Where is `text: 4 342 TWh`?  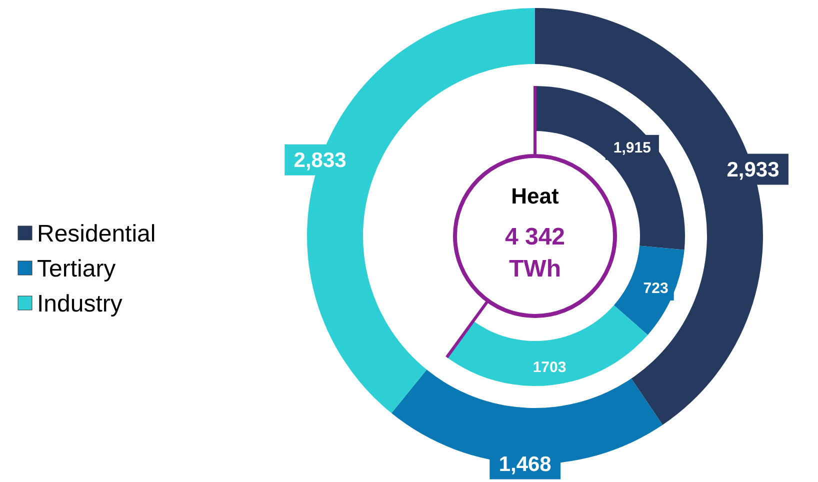 text: 4 342 TWh is located at coordinates (535, 252).